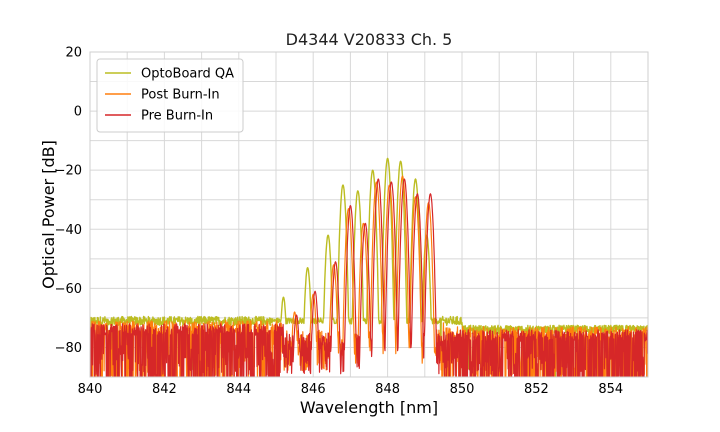 The width and height of the screenshot is (720, 432). I want to click on x-tick-label: 844, so click(238, 389).